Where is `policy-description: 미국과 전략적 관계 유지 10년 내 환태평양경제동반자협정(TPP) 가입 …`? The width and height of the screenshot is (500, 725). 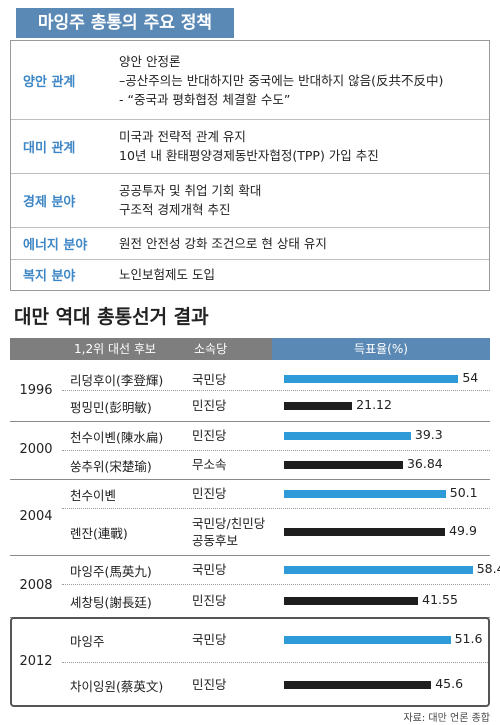
policy-description: 미국과 전략적 관계 유지 10년 내 환태평양경제동반자협정(TPP) 가입 … is located at coordinates (302, 146).